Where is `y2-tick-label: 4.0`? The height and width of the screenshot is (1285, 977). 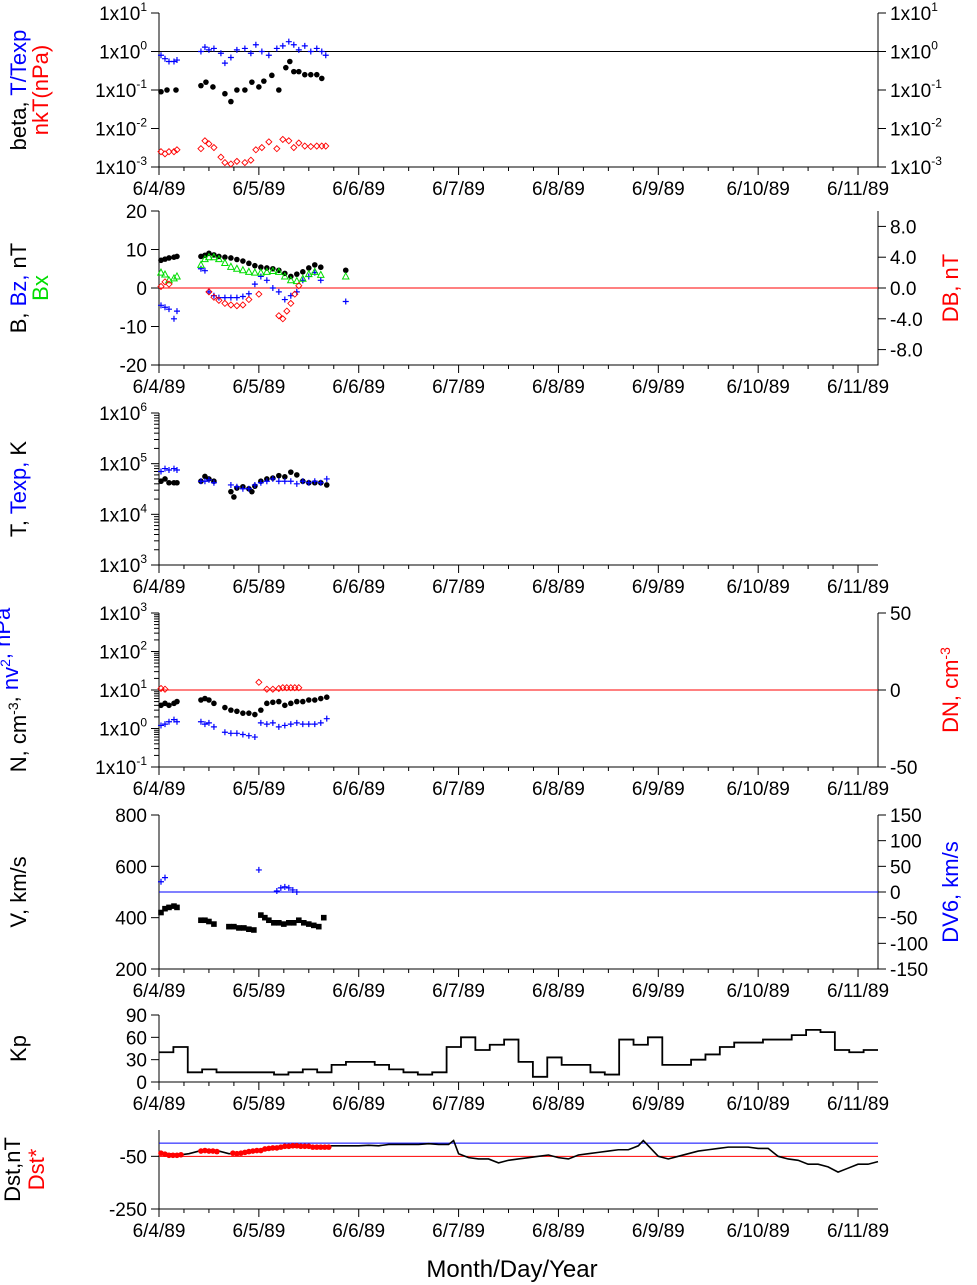 y2-tick-label: 4.0 is located at coordinates (903, 258).